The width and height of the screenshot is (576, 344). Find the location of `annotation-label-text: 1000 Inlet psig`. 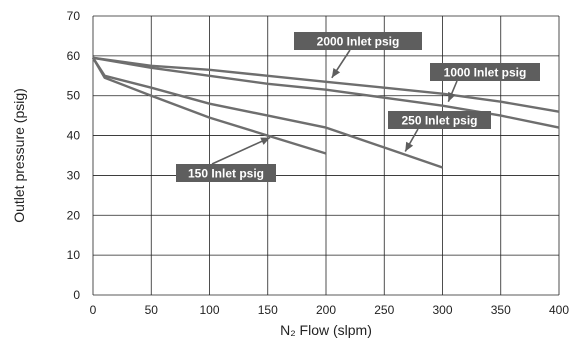

annotation-label-text: 1000 Inlet psig is located at coordinates (485, 73).